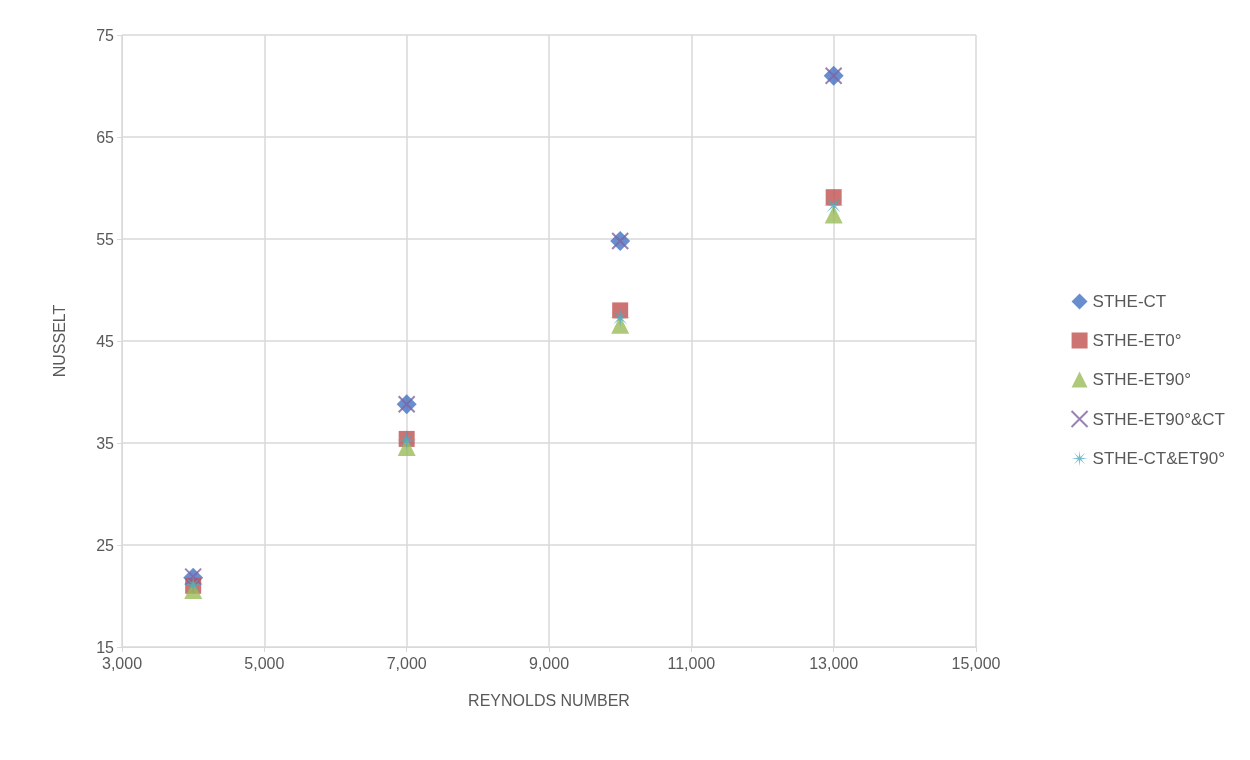  Describe the element at coordinates (406, 663) in the screenshot. I see `x-tick-label: 7,000` at that location.